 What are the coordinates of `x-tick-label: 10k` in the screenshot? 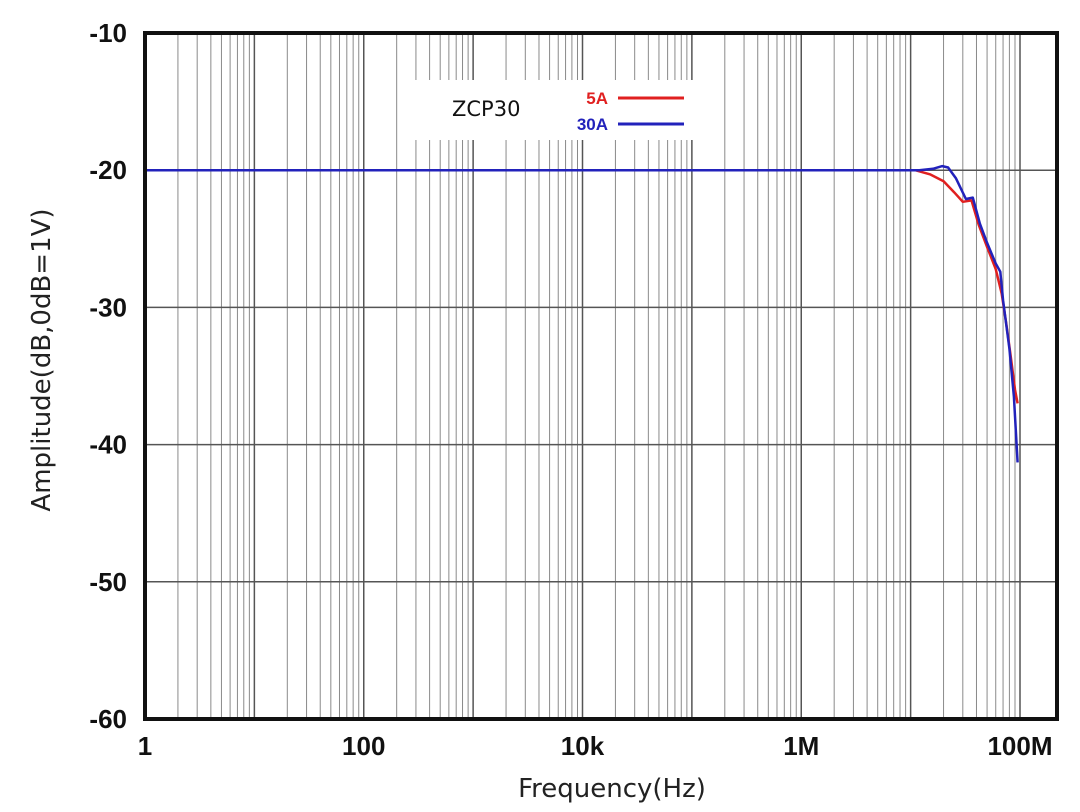 It's located at (583, 746).